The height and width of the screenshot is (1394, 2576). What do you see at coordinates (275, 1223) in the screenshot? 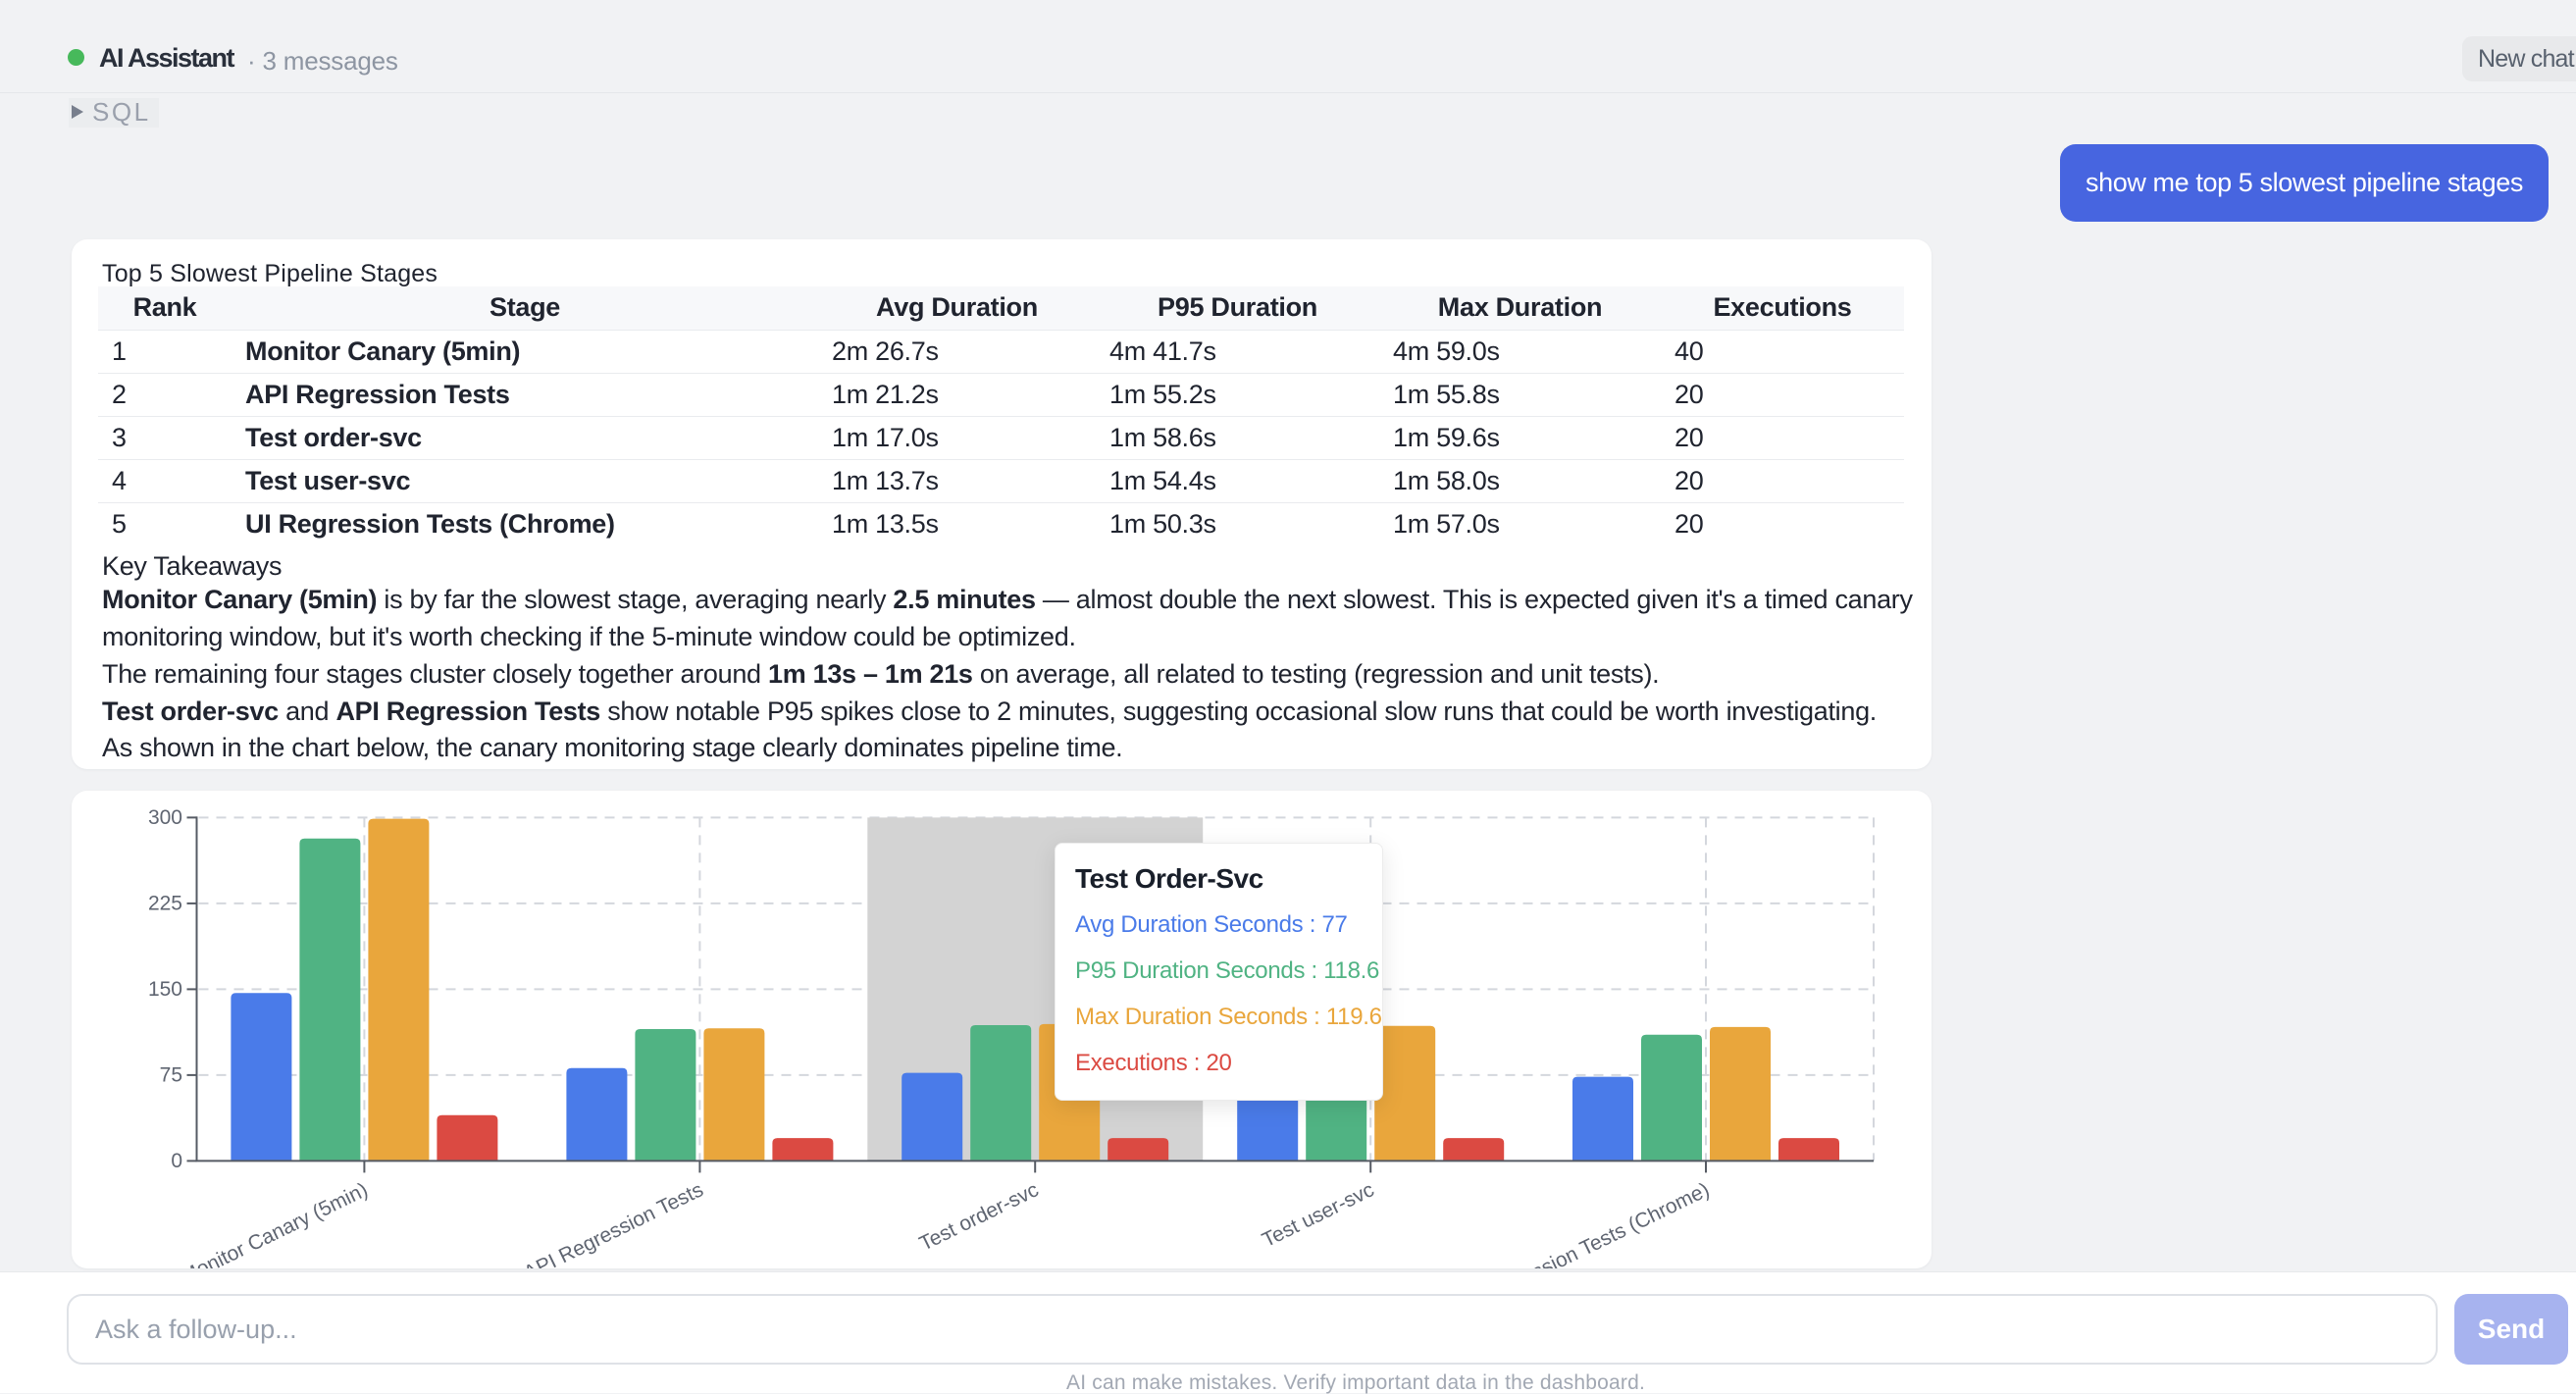
I see `svg-text: Monitor Canary (5min)` at bounding box center [275, 1223].